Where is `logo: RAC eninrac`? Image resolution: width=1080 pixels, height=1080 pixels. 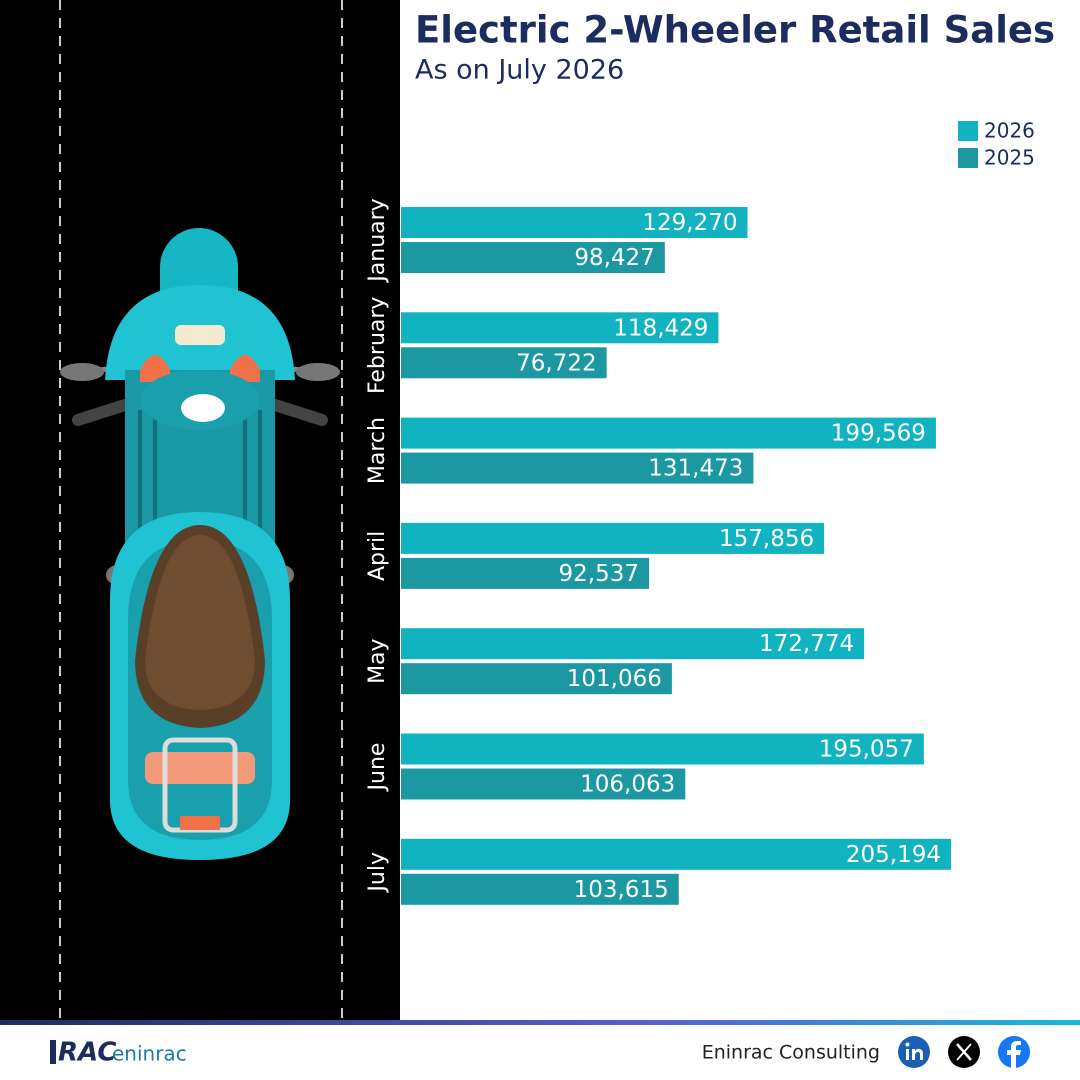
logo: RAC eninrac is located at coordinates (118, 1053).